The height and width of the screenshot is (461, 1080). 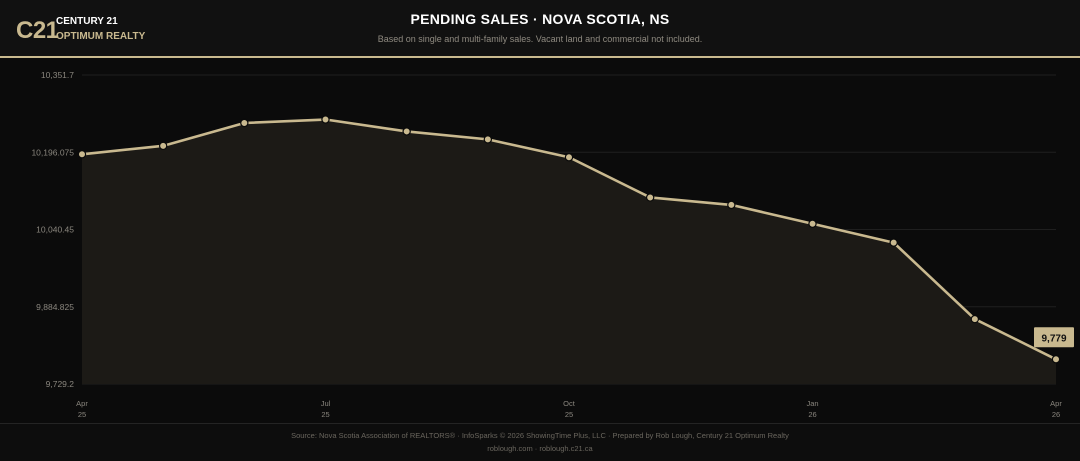 I want to click on y-tick-label: 10,351.7, so click(x=57, y=75).